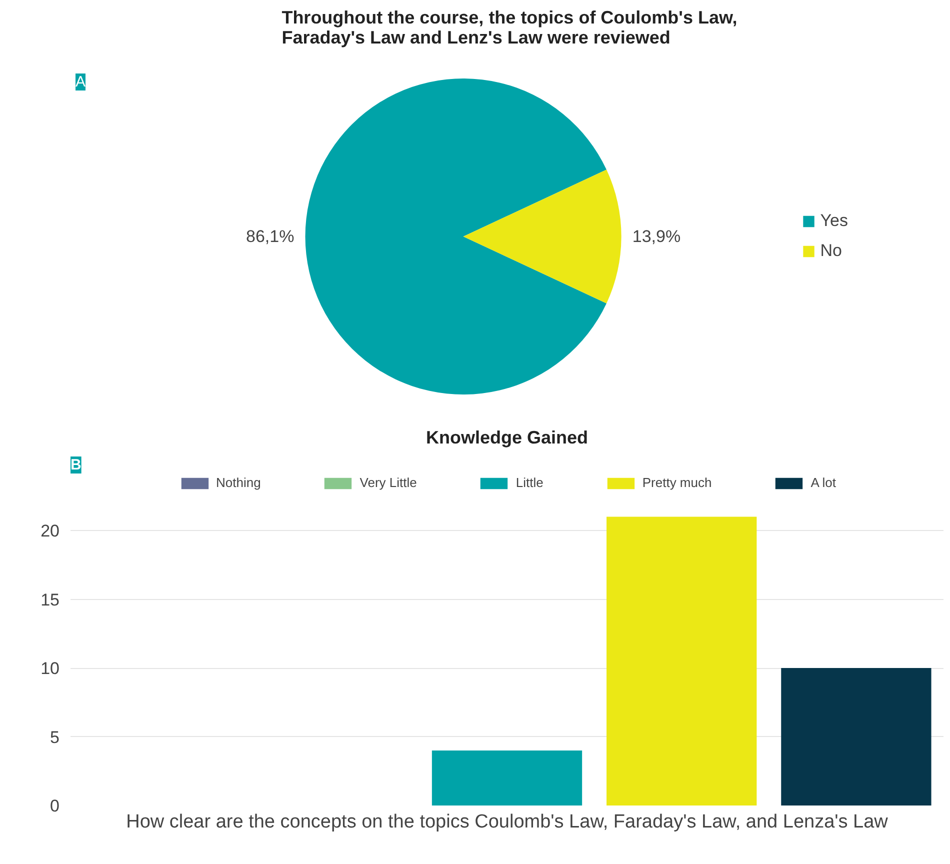 The height and width of the screenshot is (864, 950). Describe the element at coordinates (656, 236) in the screenshot. I see `data-label: 13,9%` at that location.